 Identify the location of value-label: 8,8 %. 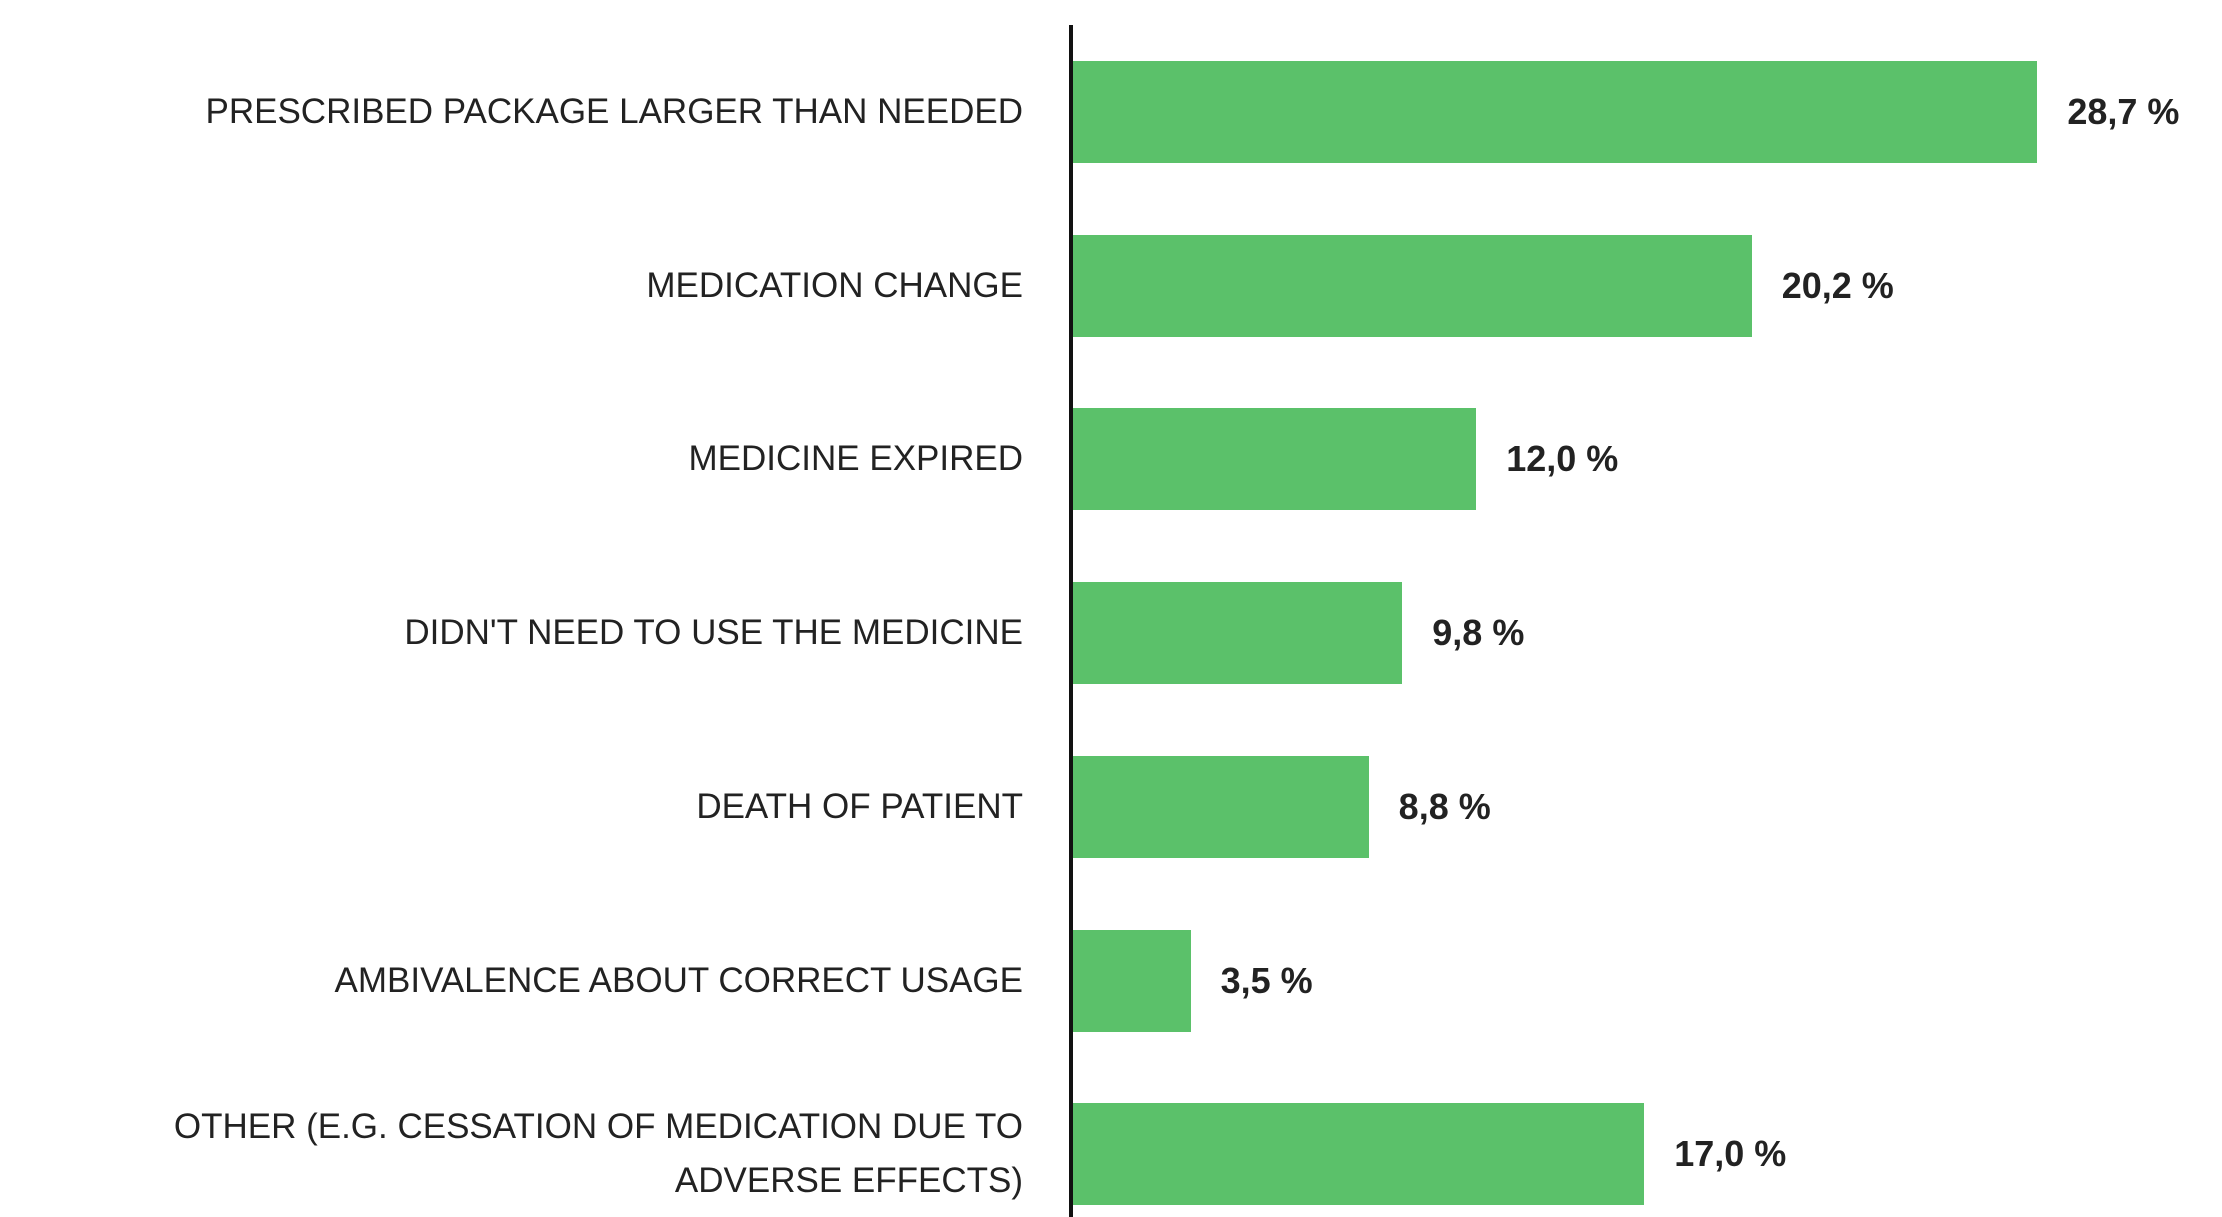
(1444, 806).